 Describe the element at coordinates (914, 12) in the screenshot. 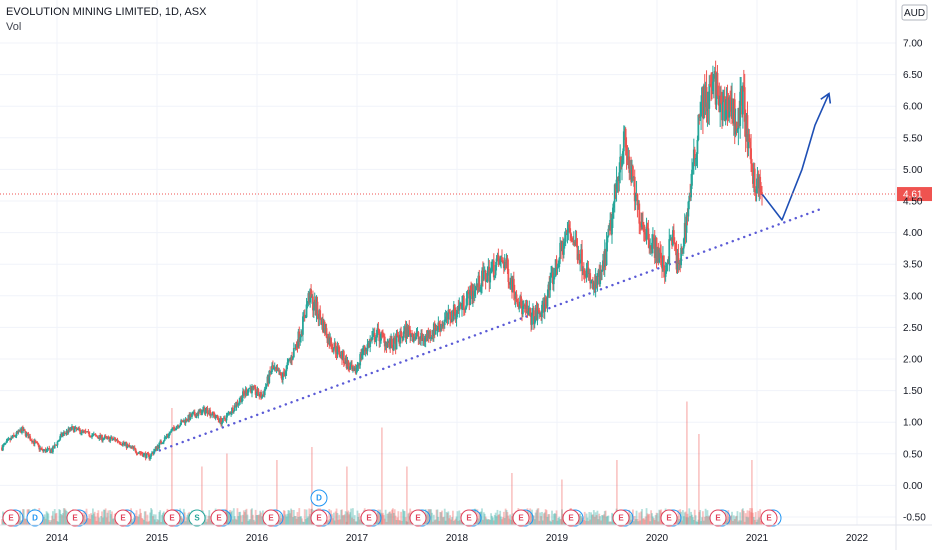

I see `currency-badge: AUD` at that location.